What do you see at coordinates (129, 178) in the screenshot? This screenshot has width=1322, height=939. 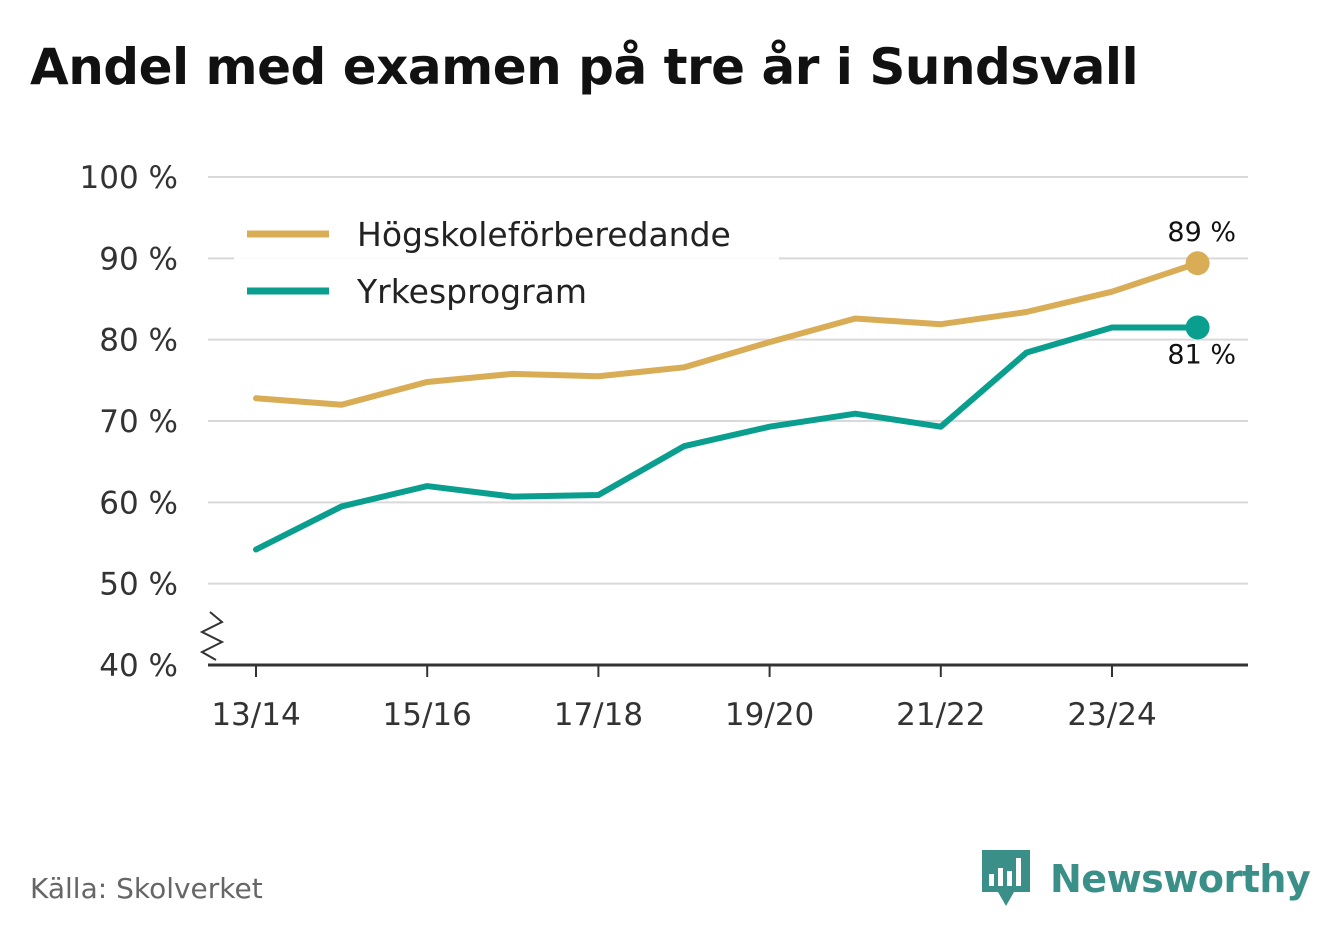 I see `y-tick-label: 100 %` at bounding box center [129, 178].